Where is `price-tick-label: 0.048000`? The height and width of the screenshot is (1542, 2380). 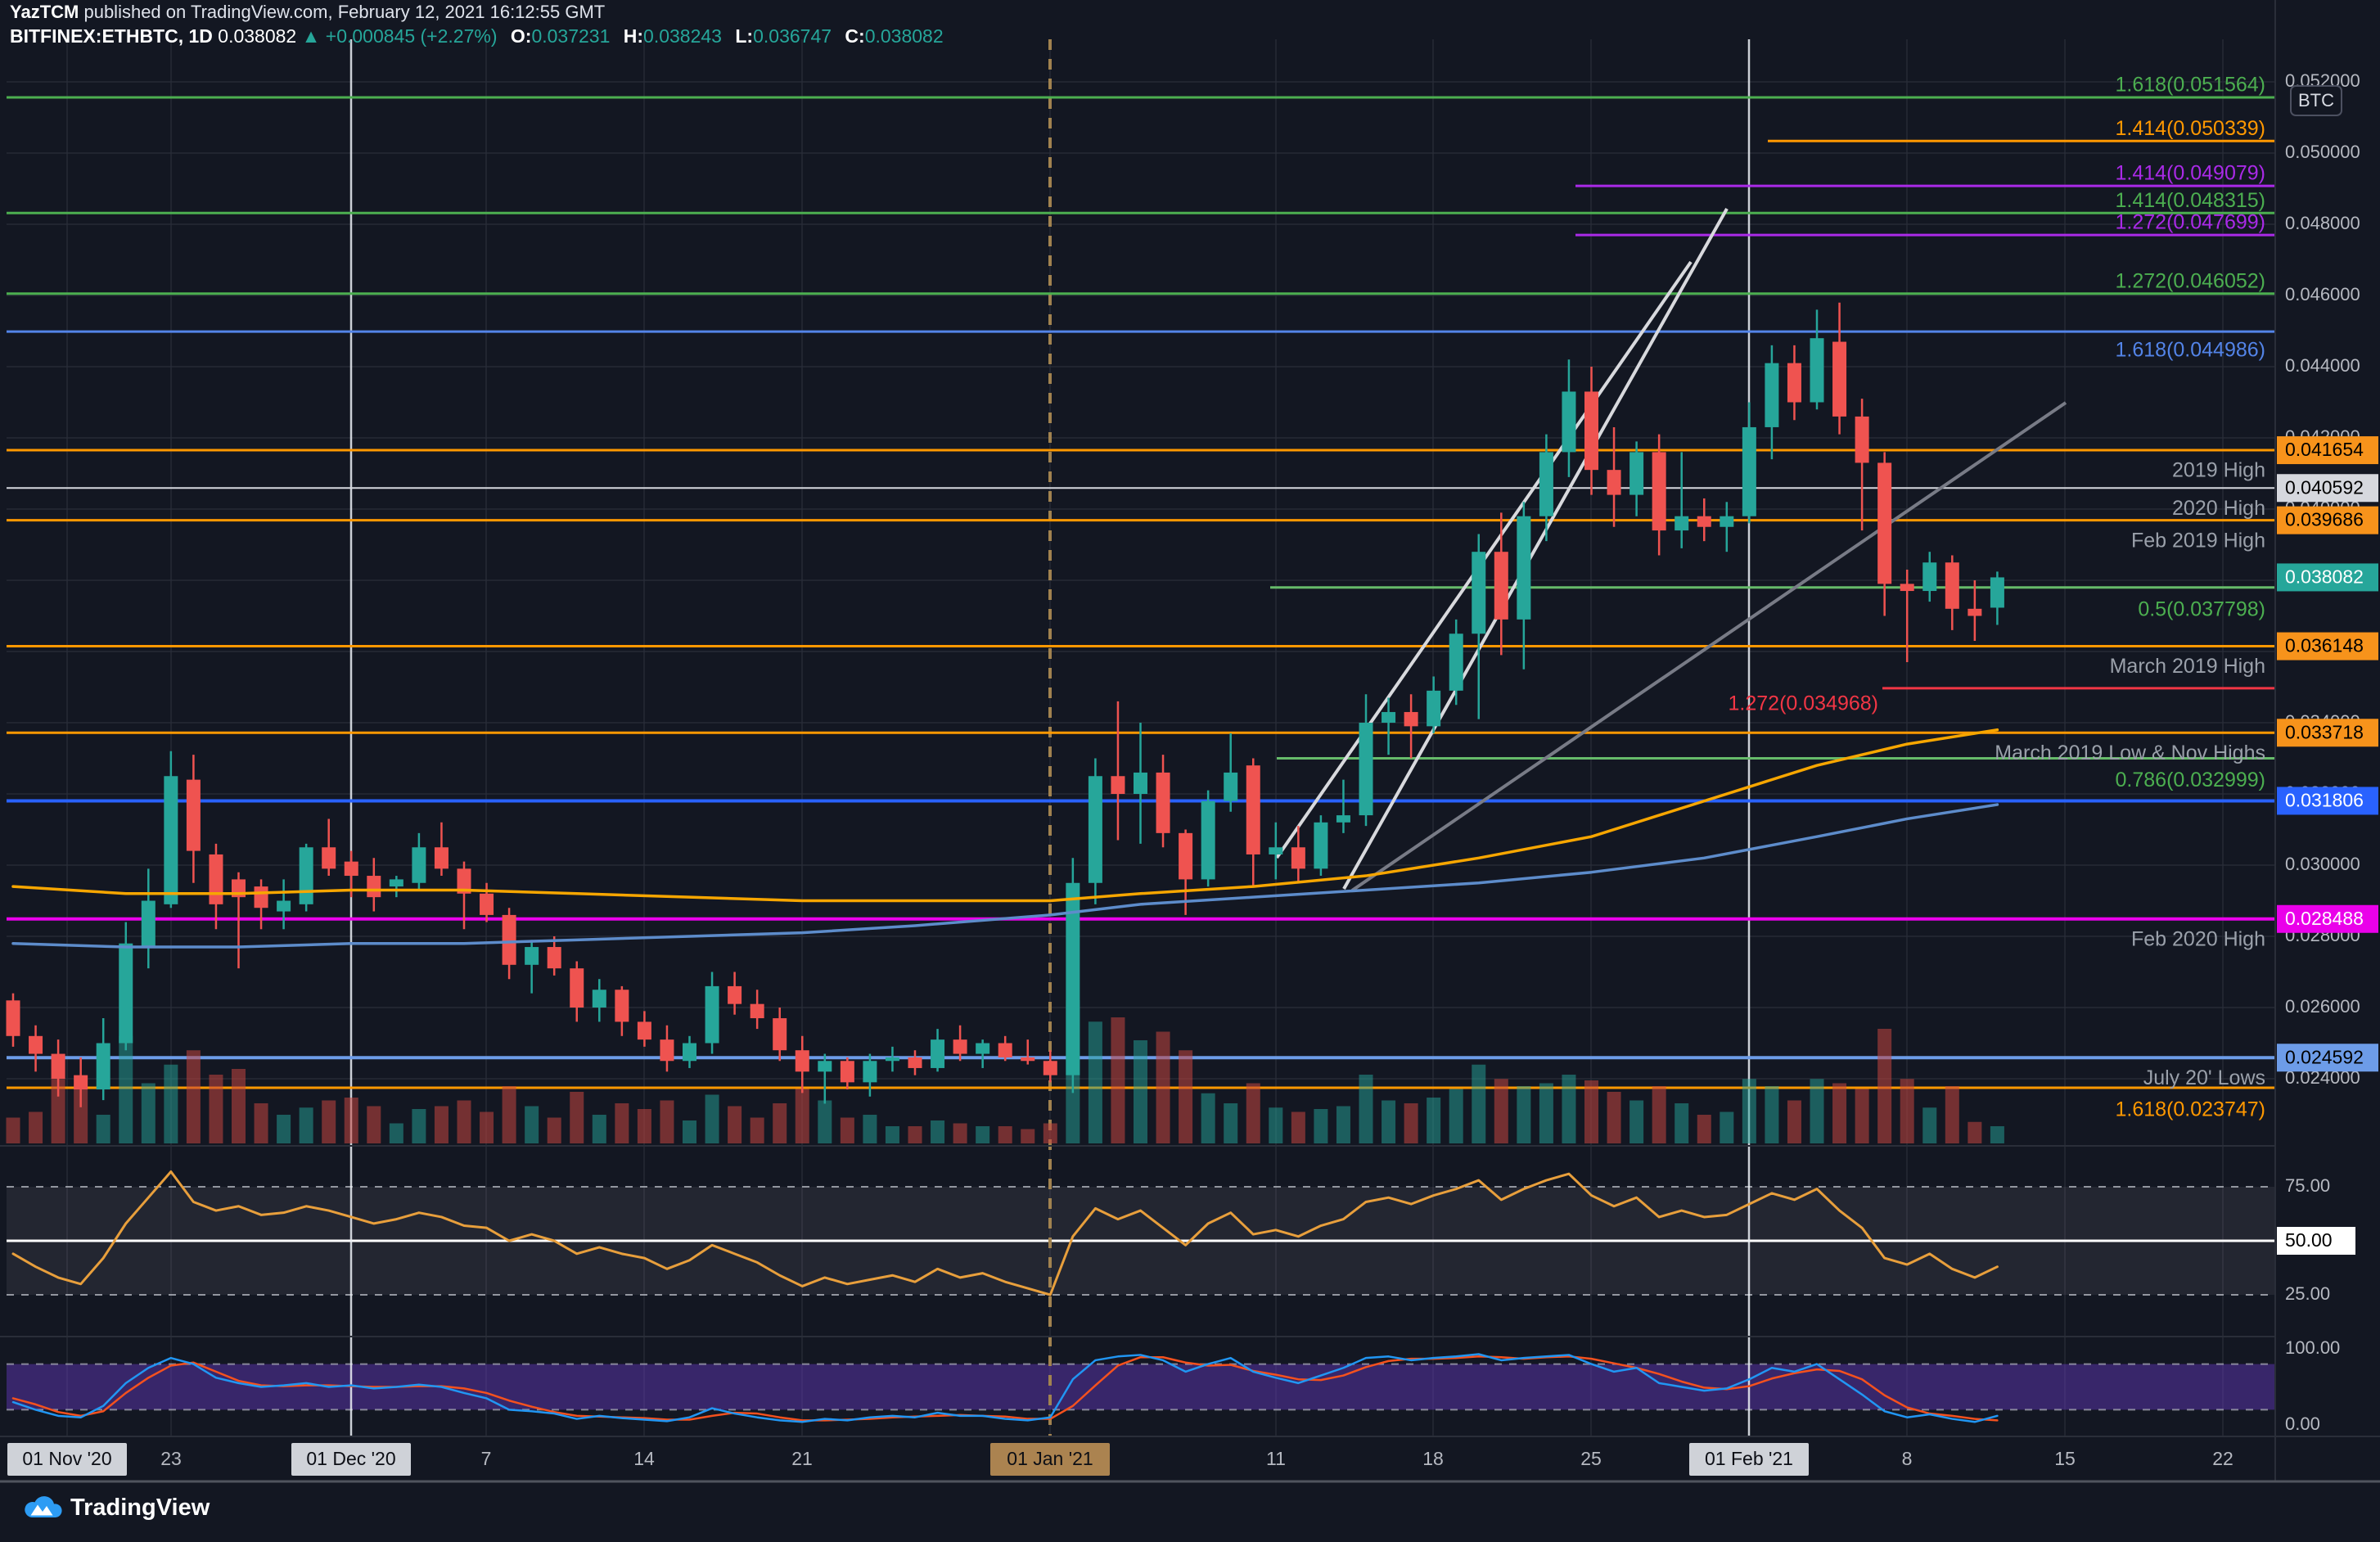 price-tick-label: 0.048000 is located at coordinates (2322, 223).